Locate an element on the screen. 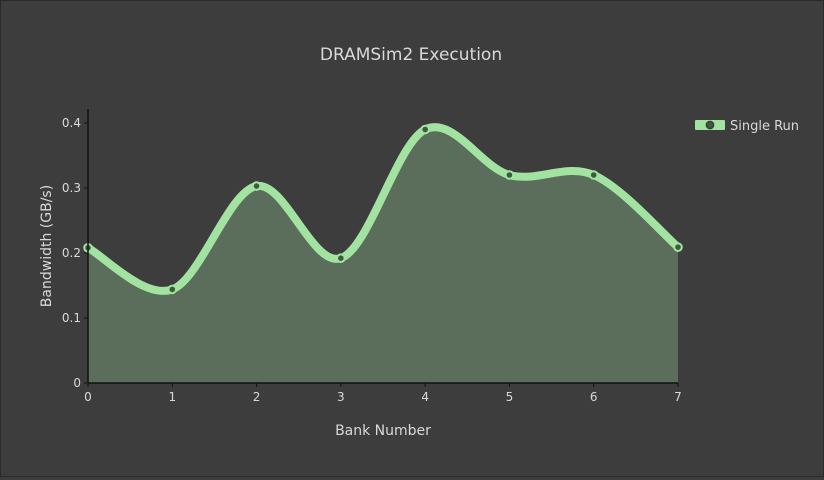 This screenshot has width=824, height=480. x-tick-label: 4 is located at coordinates (425, 397).